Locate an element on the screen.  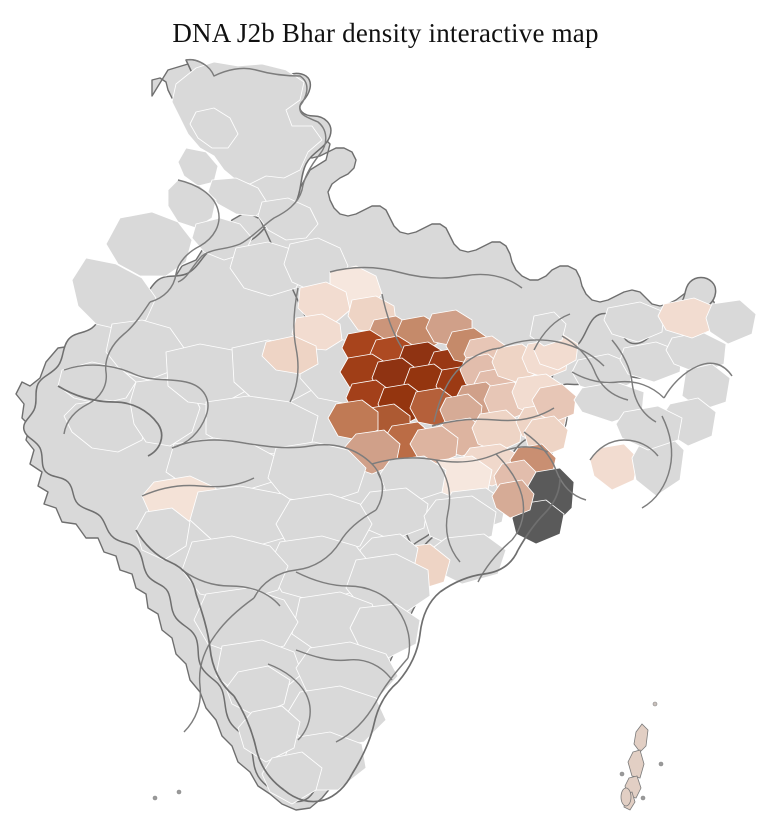
district-tripura is located at coordinates (614, 467).